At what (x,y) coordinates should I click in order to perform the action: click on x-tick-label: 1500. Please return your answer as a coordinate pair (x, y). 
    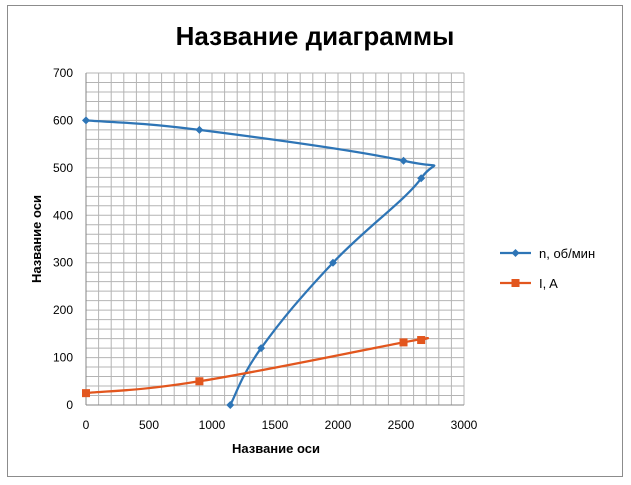
    Looking at the image, I should click on (275, 425).